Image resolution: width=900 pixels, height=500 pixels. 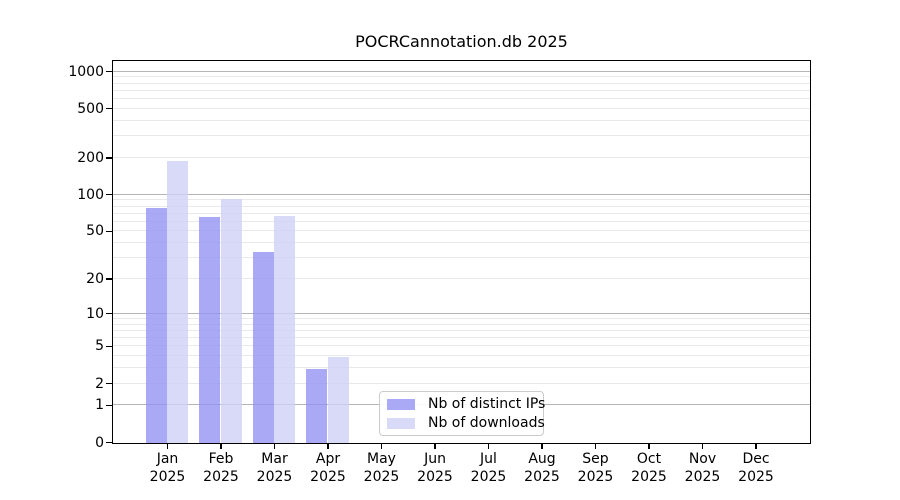 I want to click on y-tick-label: 5, so click(x=99, y=346).